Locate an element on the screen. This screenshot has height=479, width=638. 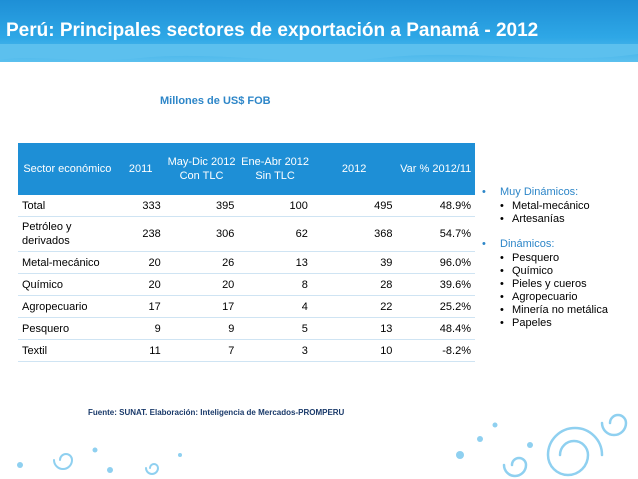
col-header: 2012 is located at coordinates (354, 169).